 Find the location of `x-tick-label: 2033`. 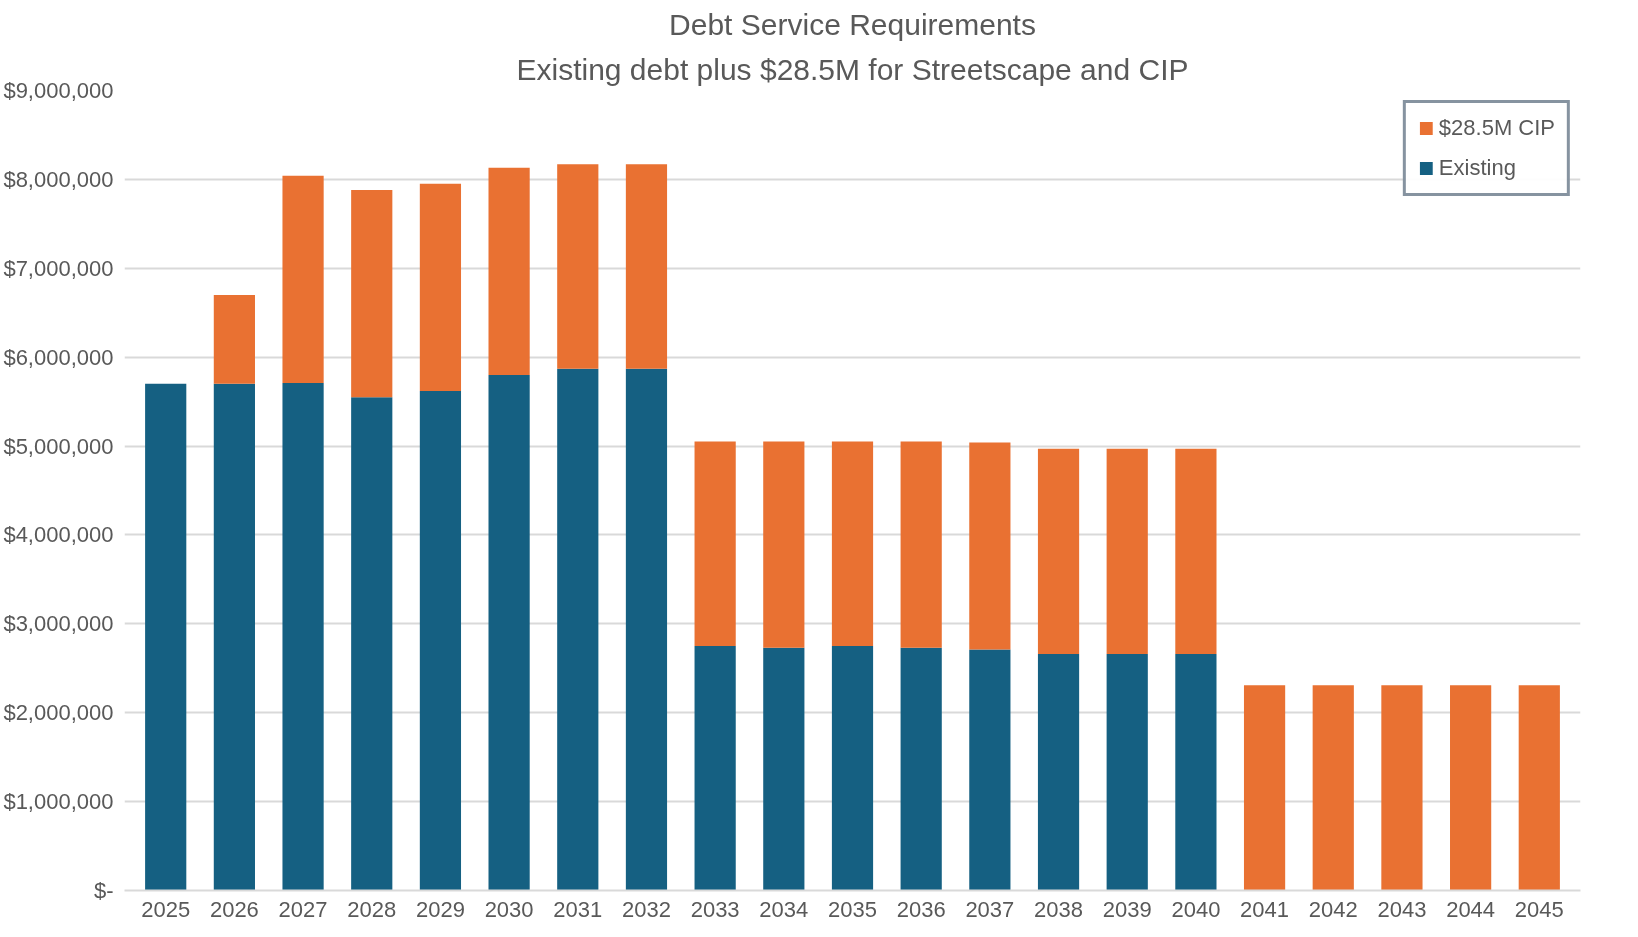

x-tick-label: 2033 is located at coordinates (715, 909).